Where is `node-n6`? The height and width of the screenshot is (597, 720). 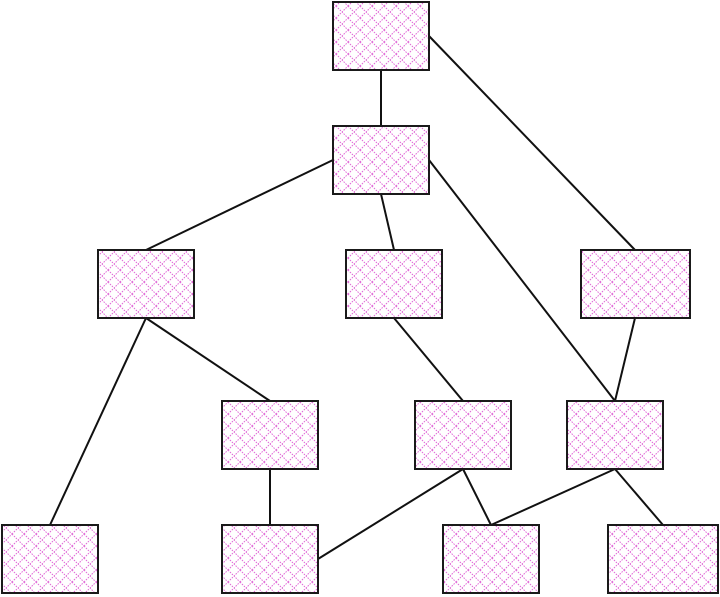 node-n6 is located at coordinates (270, 435).